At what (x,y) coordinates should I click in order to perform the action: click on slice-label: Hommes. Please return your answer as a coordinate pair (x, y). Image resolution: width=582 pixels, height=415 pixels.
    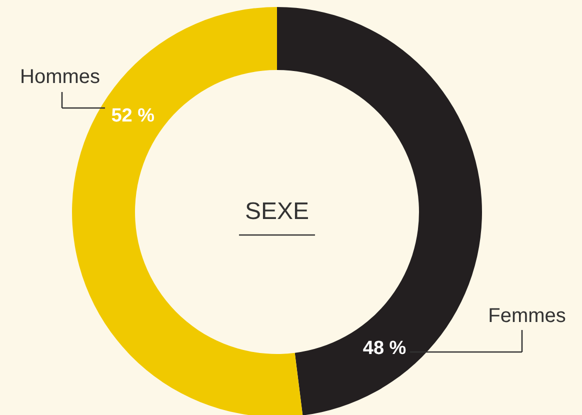
    Looking at the image, I should click on (60, 77).